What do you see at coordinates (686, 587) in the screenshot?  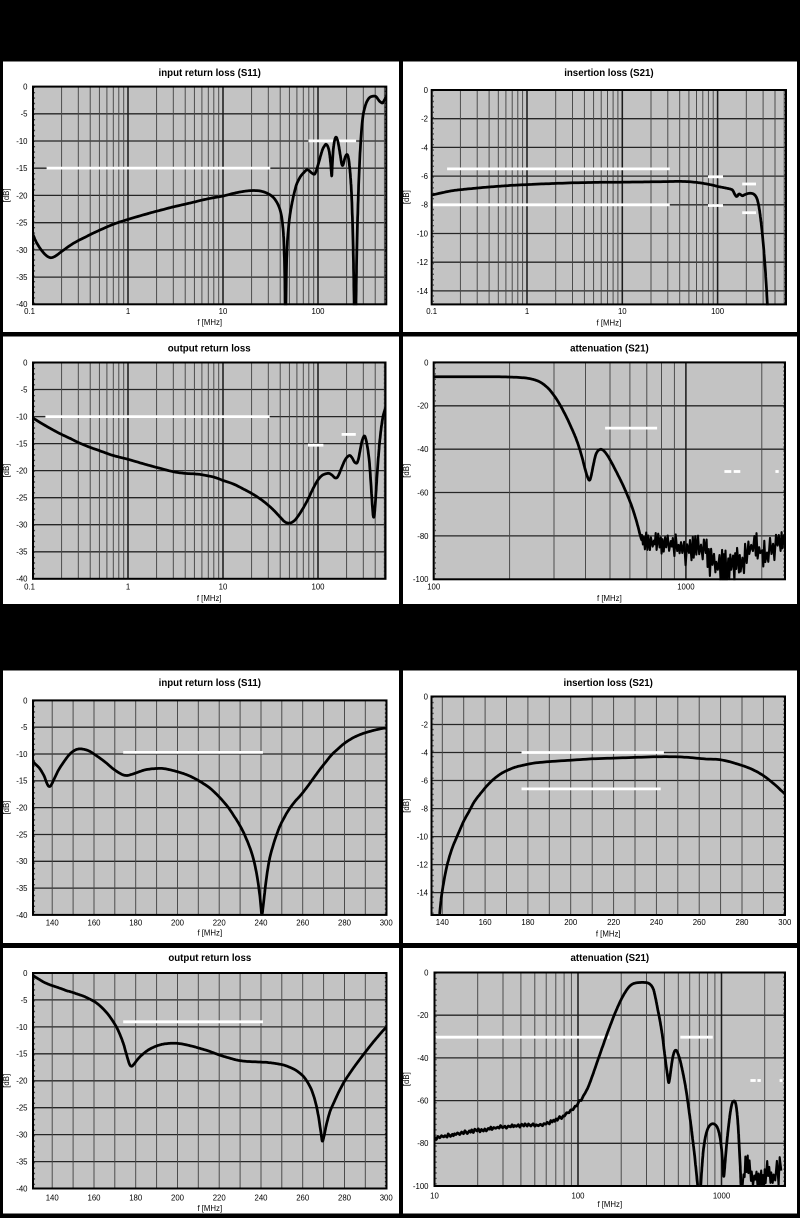 I see `svg-text: 1000` at bounding box center [686, 587].